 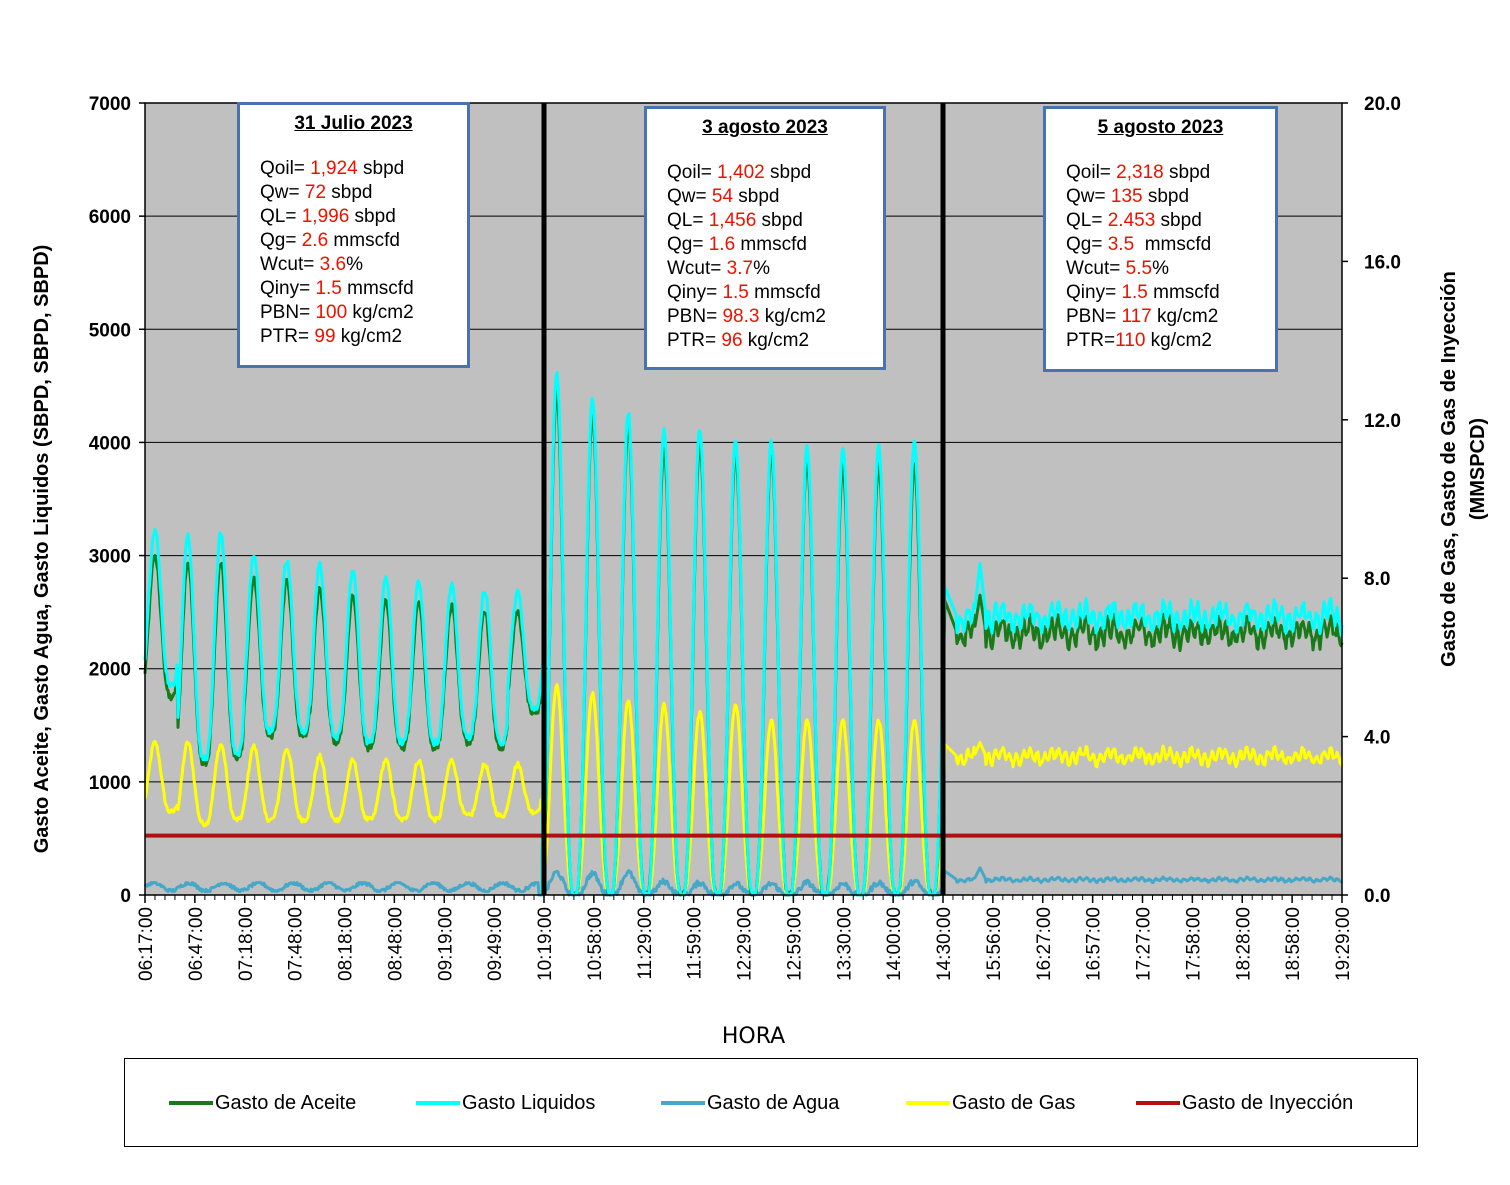 I want to click on annotation-value: 5.5, so click(x=1139, y=268).